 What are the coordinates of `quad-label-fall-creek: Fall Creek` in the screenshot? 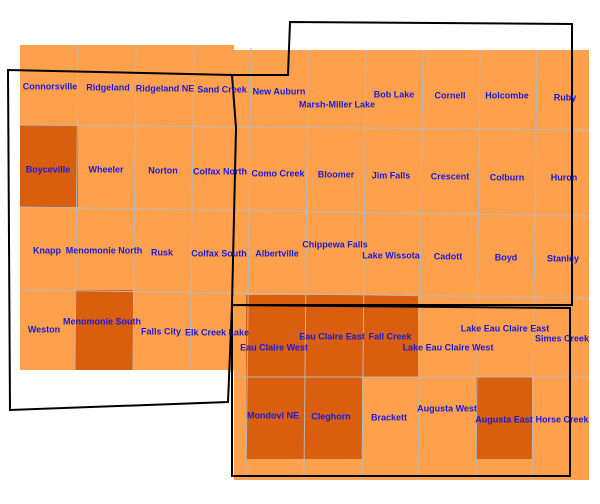 It's located at (390, 336).